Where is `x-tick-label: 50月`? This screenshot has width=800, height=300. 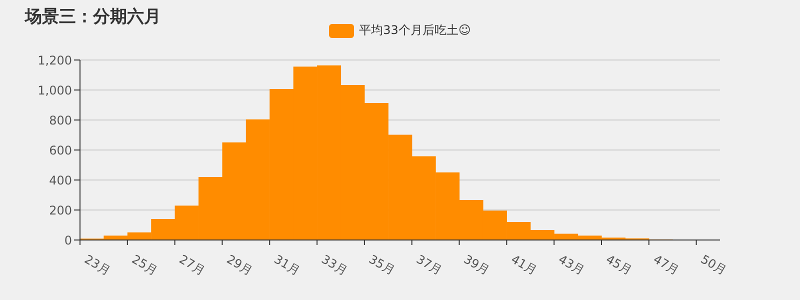
x-tick-label: 50月 is located at coordinates (714, 265).